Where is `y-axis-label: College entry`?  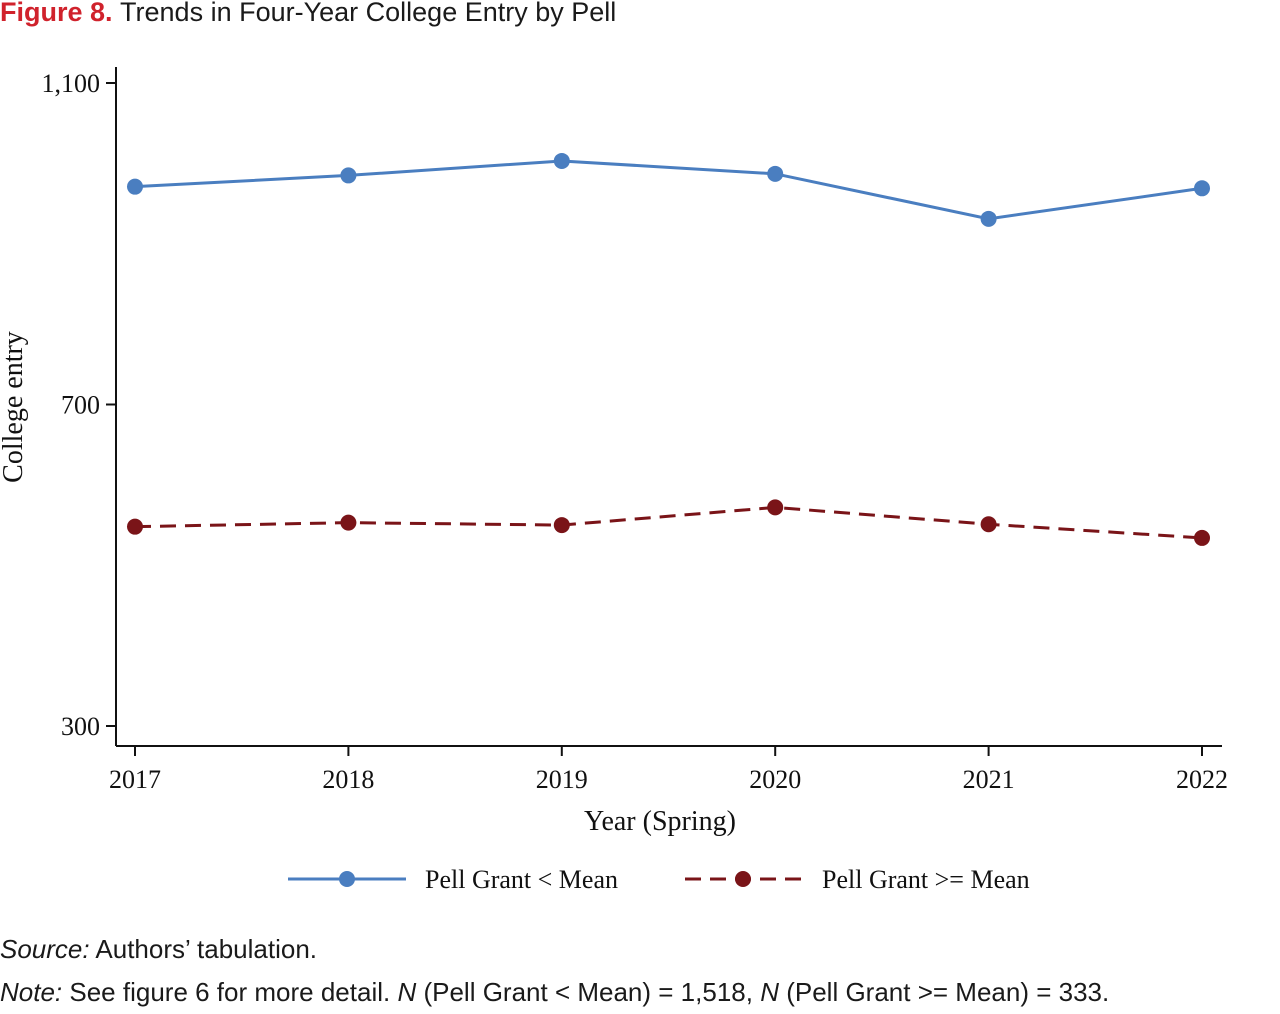 y-axis-label: College entry is located at coordinates (14, 407).